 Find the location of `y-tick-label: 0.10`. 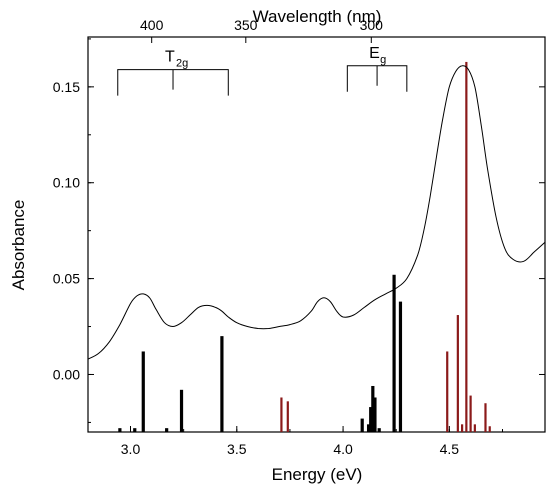

y-tick-label: 0.10 is located at coordinates (66, 183).